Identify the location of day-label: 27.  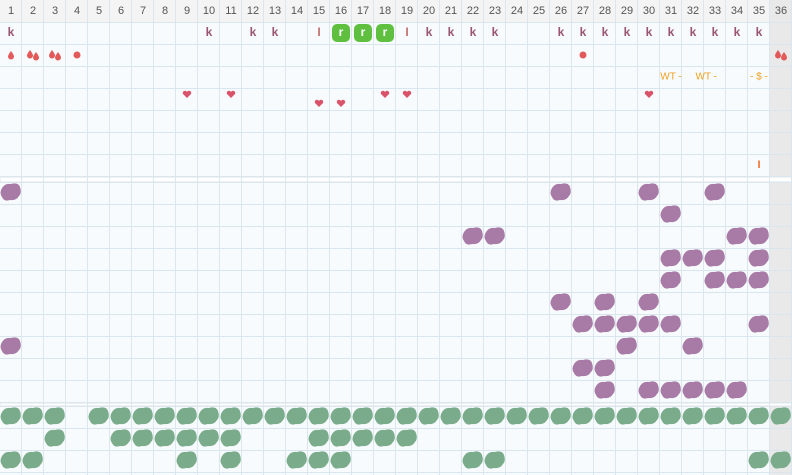
(583, 11).